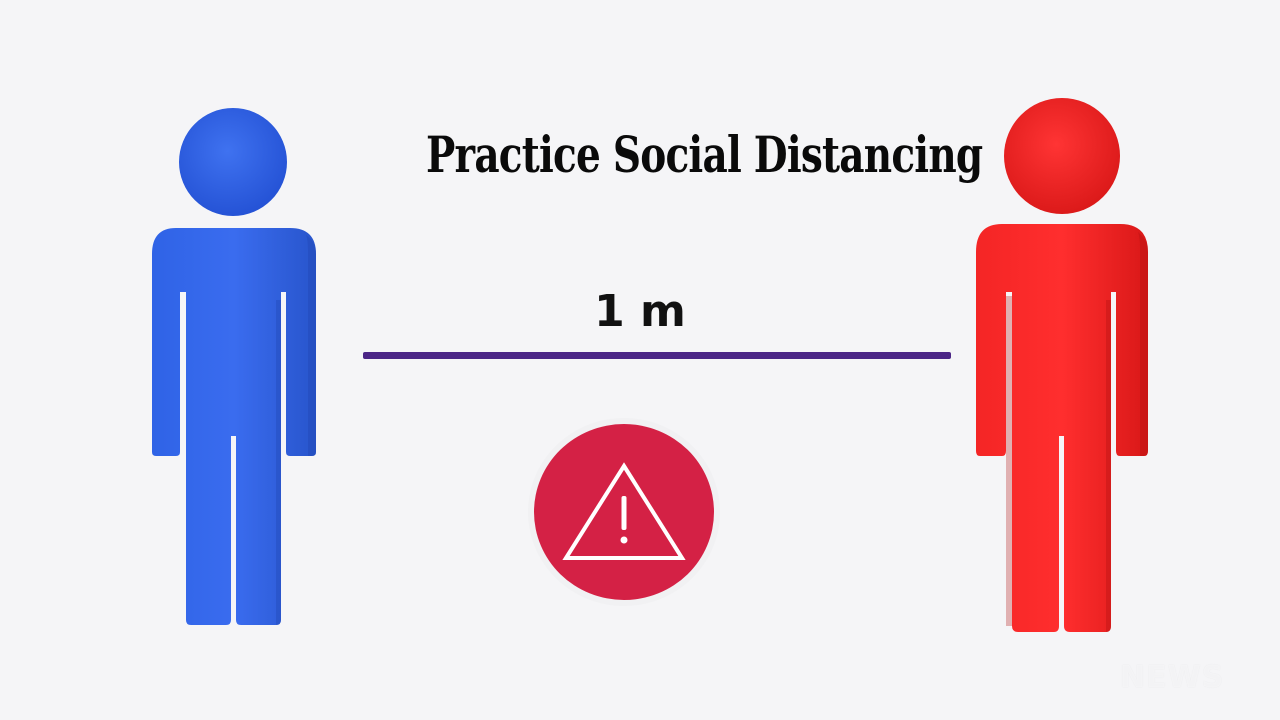  Describe the element at coordinates (1172, 677) in the screenshot. I see `news-watermark: NEWS` at that location.